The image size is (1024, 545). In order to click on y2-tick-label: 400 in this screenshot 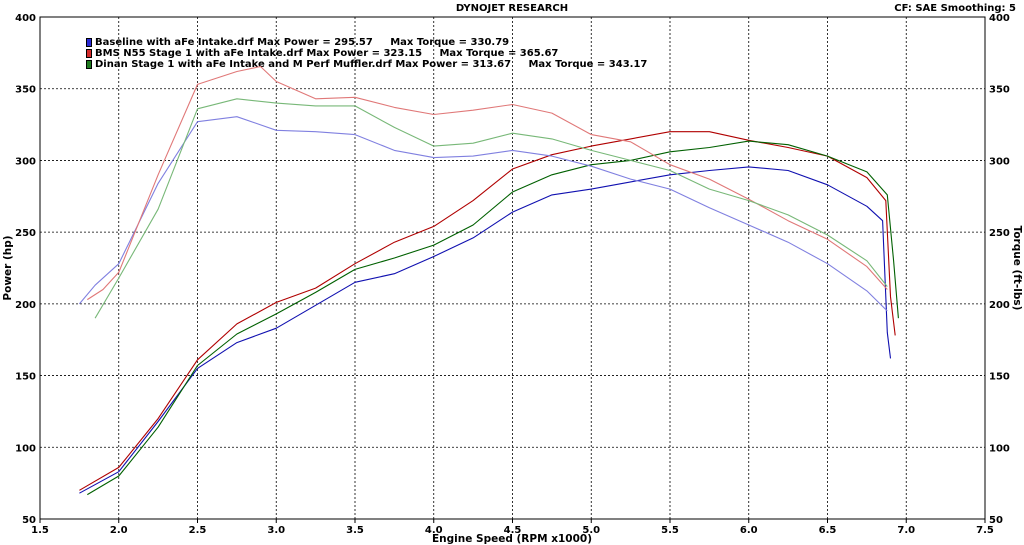, I will do `click(999, 18)`.